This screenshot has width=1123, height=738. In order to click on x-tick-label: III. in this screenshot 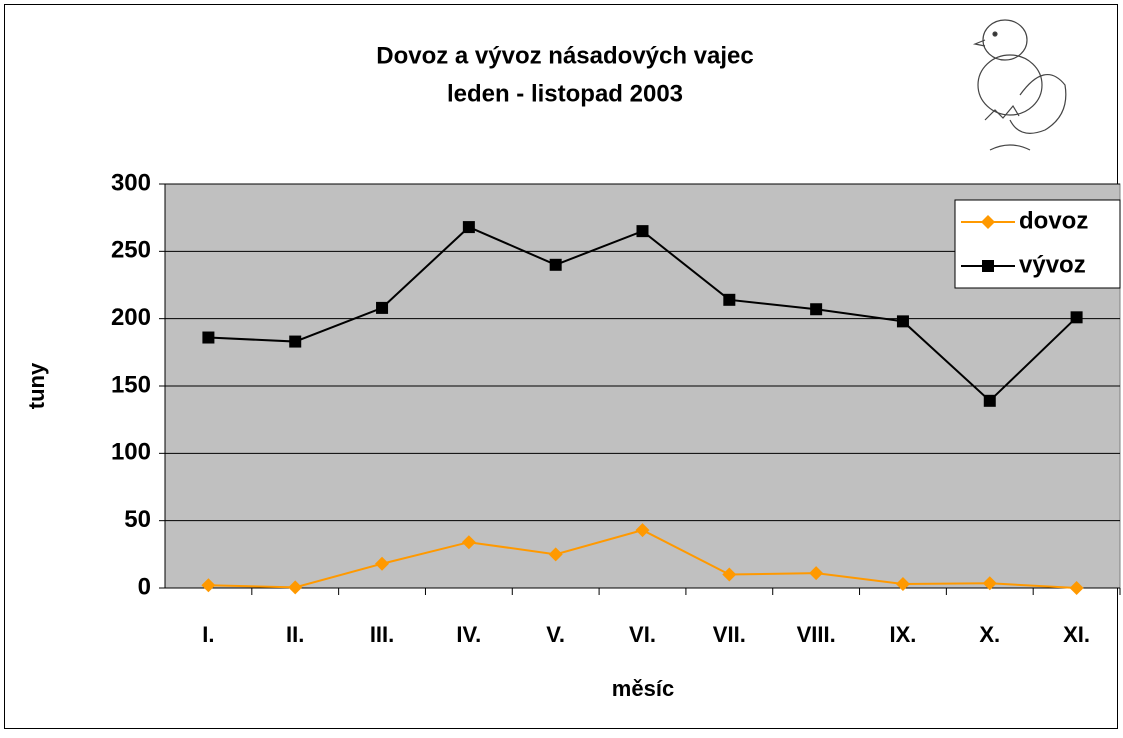, I will do `click(382, 634)`.